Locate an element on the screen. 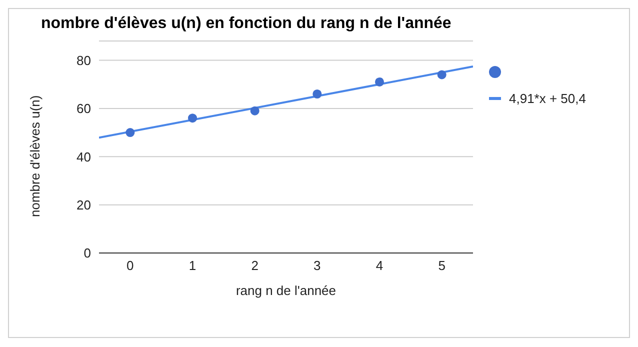 This screenshot has width=638, height=347. x-tick-label: 1 is located at coordinates (192, 266).